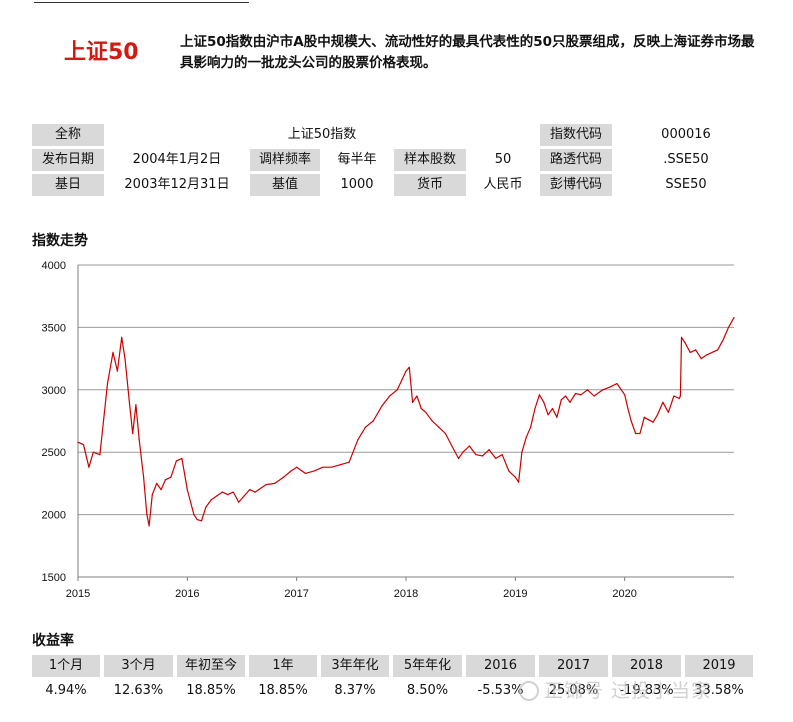  Describe the element at coordinates (66, 690) in the screenshot. I see `returns-value: 4.94%` at that location.